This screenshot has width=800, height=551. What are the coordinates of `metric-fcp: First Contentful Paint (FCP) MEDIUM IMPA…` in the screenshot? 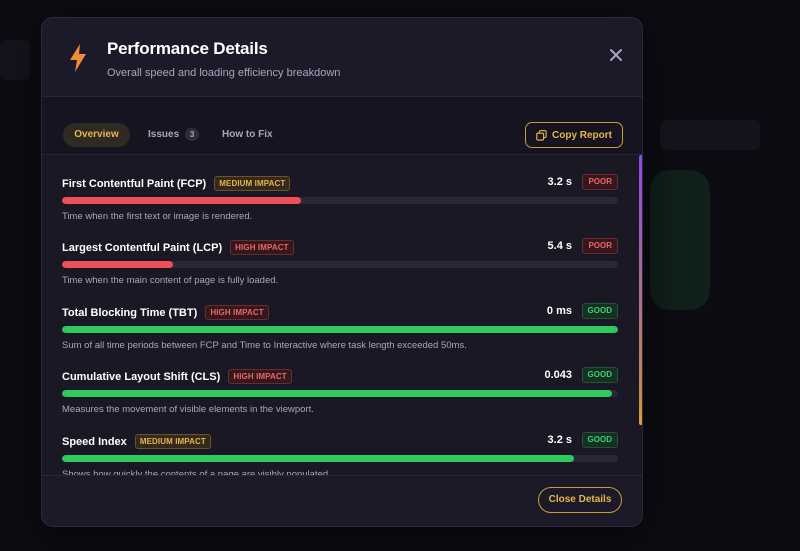 It's located at (340, 204).